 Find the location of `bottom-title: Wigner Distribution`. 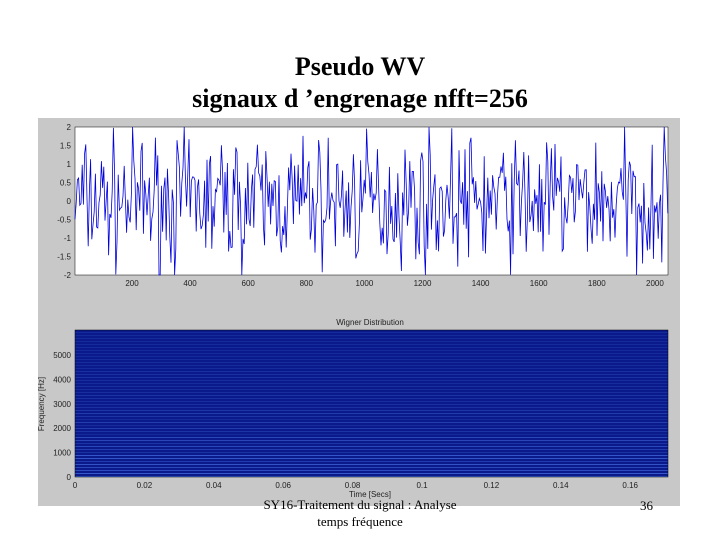

bottom-title: Wigner Distribution is located at coordinates (370, 322).